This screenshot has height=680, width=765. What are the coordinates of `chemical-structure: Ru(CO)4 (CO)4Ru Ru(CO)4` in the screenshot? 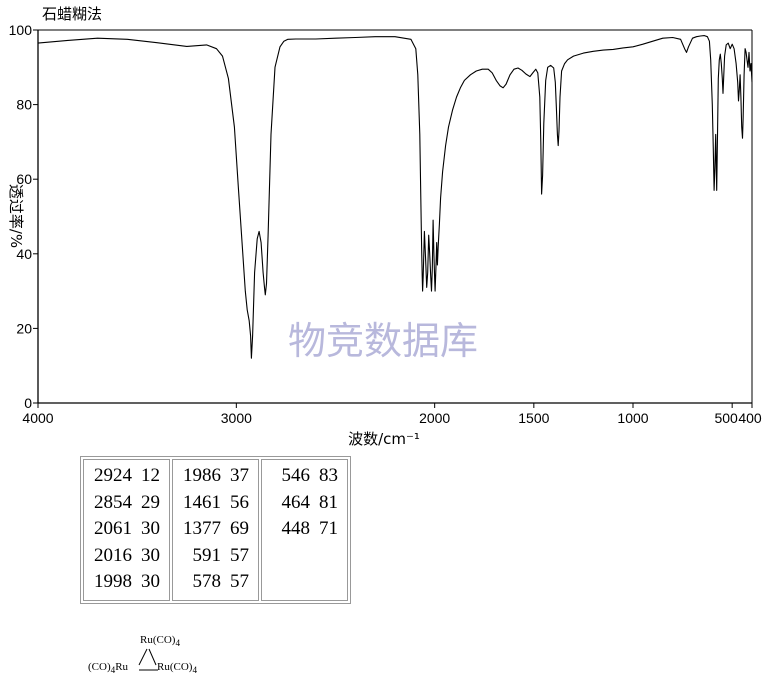 It's located at (153, 656).